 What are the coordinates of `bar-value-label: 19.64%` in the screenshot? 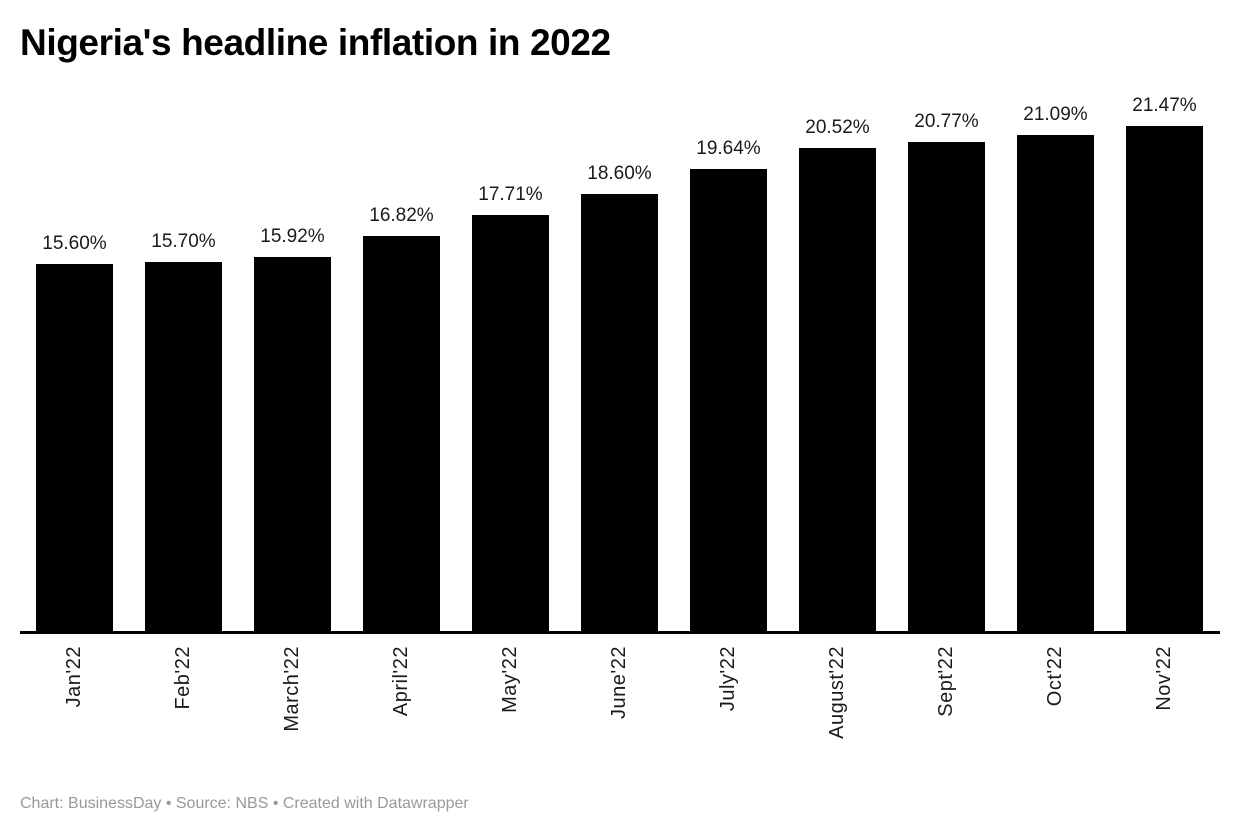 It's located at (728, 148).